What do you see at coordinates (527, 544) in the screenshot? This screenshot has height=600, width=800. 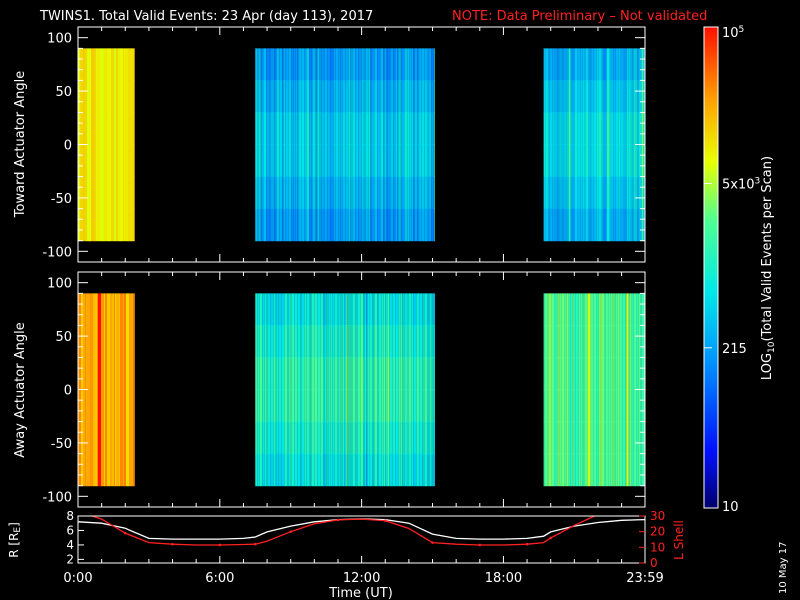 I see `lshell-point` at bounding box center [527, 544].